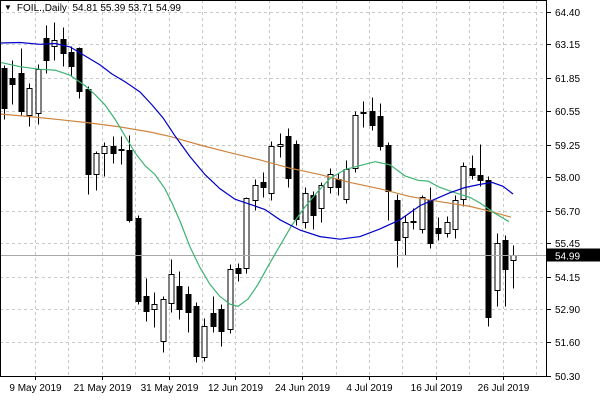 The width and height of the screenshot is (600, 400). What do you see at coordinates (567, 212) in the screenshot?
I see `price-tick-label: 56.70` at bounding box center [567, 212].